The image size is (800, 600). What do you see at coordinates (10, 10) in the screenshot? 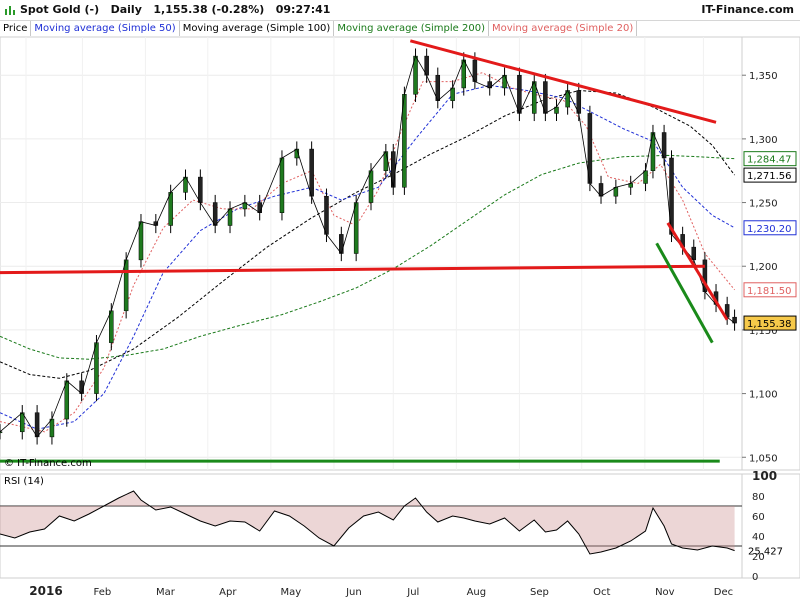
I see `bar-chart-icon` at bounding box center [10, 10].